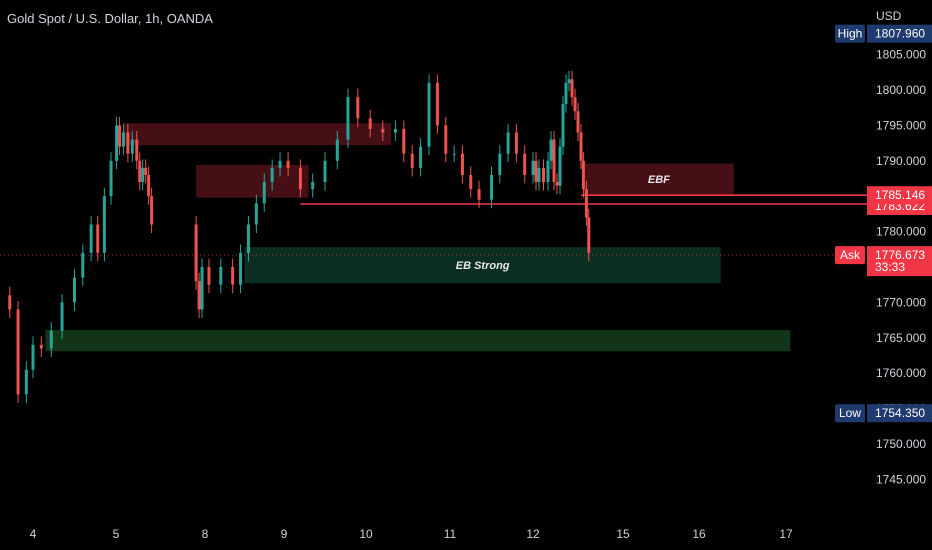 This screenshot has width=932, height=550. Describe the element at coordinates (116, 534) in the screenshot. I see `x-tick-1: 5` at that location.